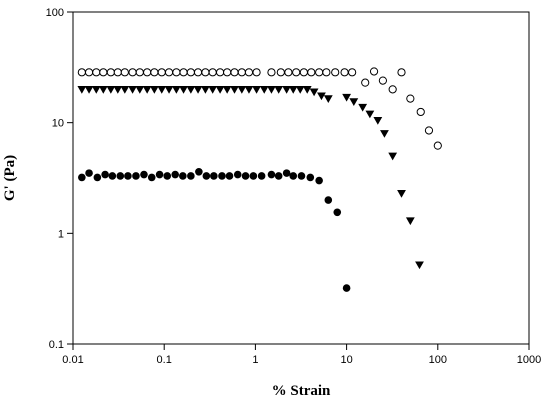 The image size is (550, 403). What do you see at coordinates (58, 124) in the screenshot?
I see `y-tick-label: 10` at bounding box center [58, 124].